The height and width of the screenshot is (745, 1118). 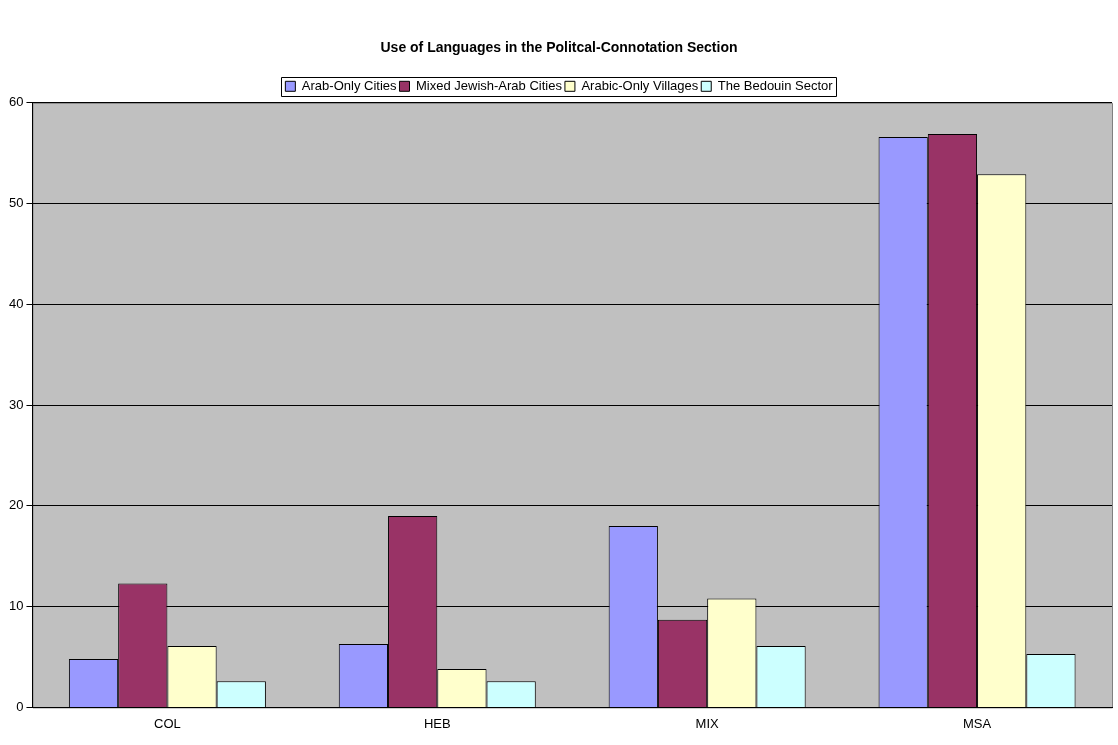 I want to click on x-tick-label: HEB, so click(x=437, y=723).